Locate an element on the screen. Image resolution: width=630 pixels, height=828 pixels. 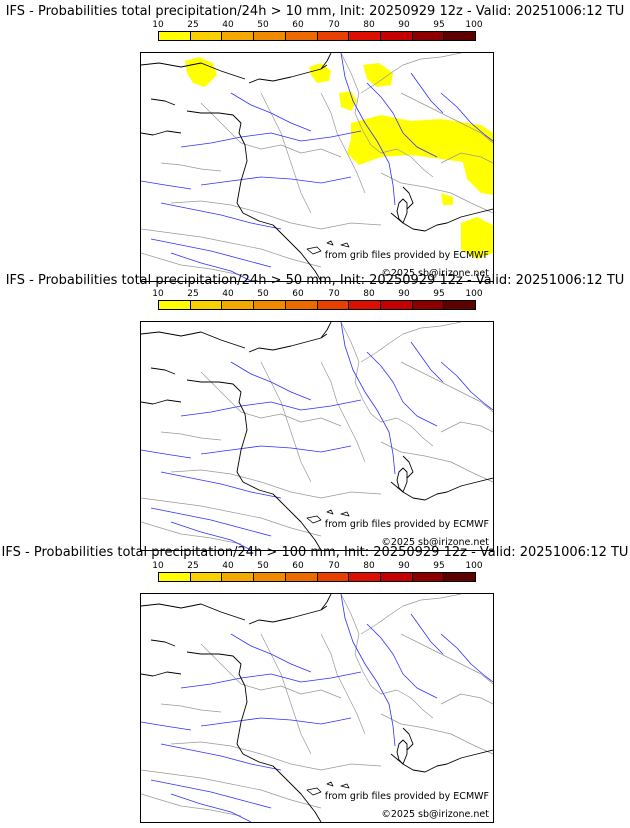
colorbar-swatches is located at coordinates (317, 36).